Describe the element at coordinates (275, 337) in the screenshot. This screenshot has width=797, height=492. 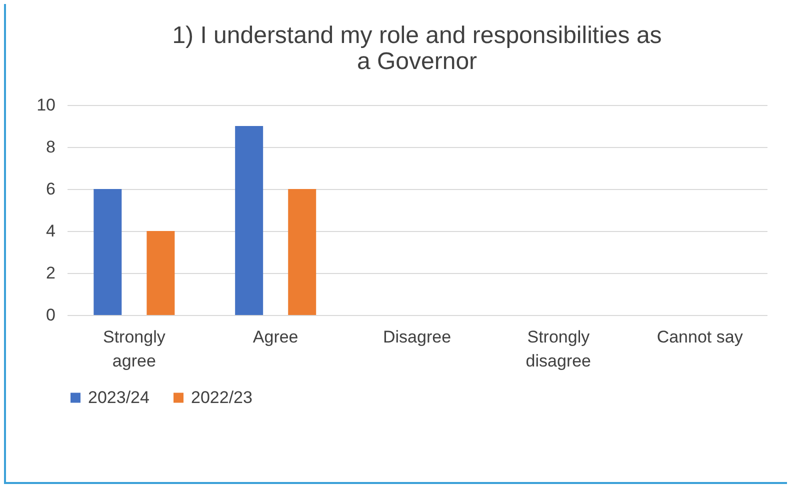
I see `x-tick-label: Agree` at that location.